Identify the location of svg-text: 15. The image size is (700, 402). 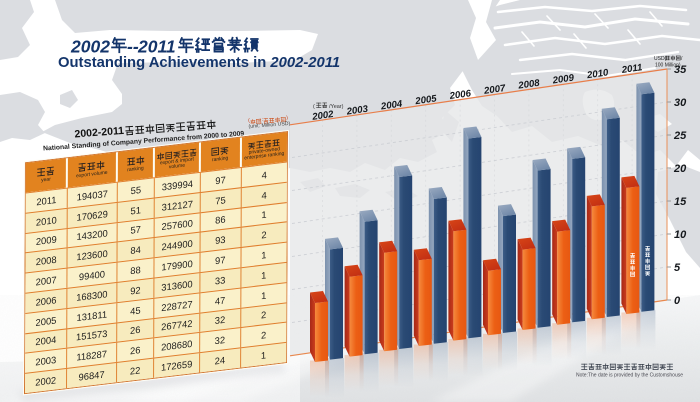
(680, 202).